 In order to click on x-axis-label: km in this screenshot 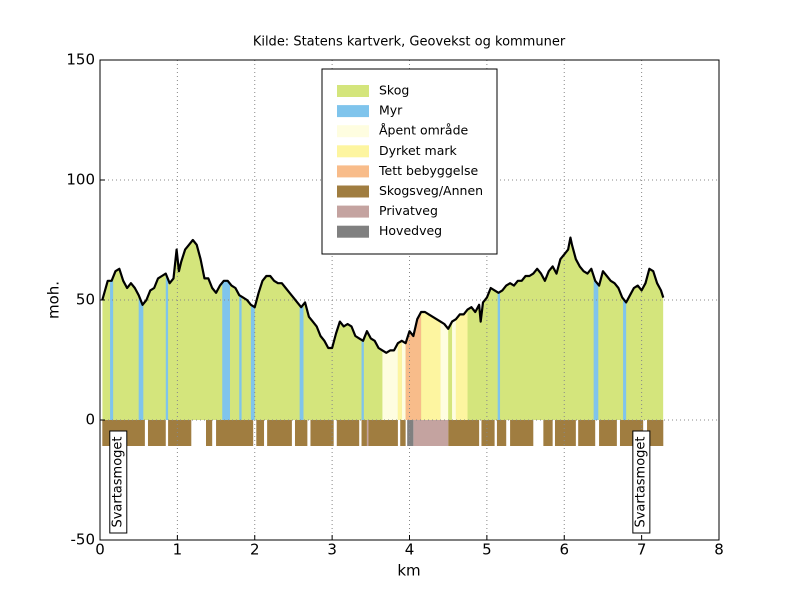, I will do `click(408, 571)`.